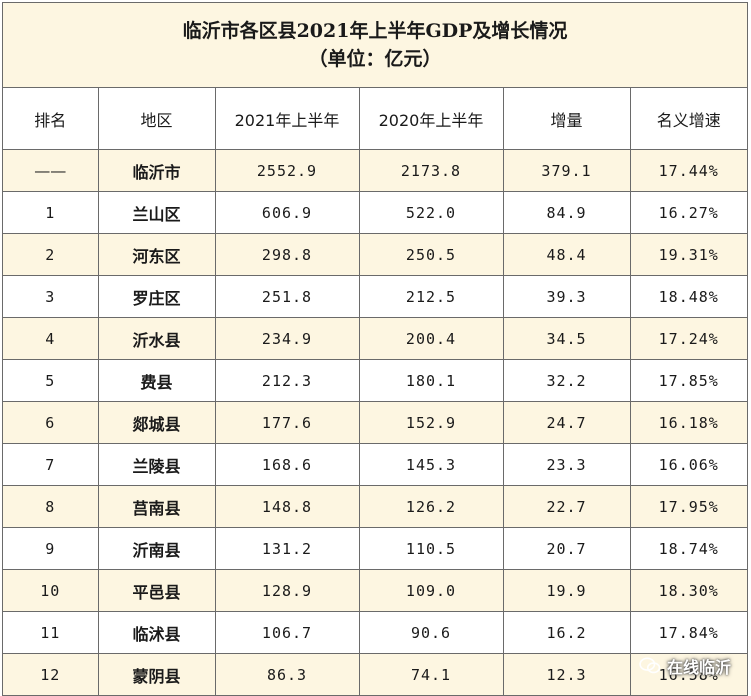 The width and height of the screenshot is (751, 696). I want to click on h2021-cell: 2552.9, so click(287, 170).